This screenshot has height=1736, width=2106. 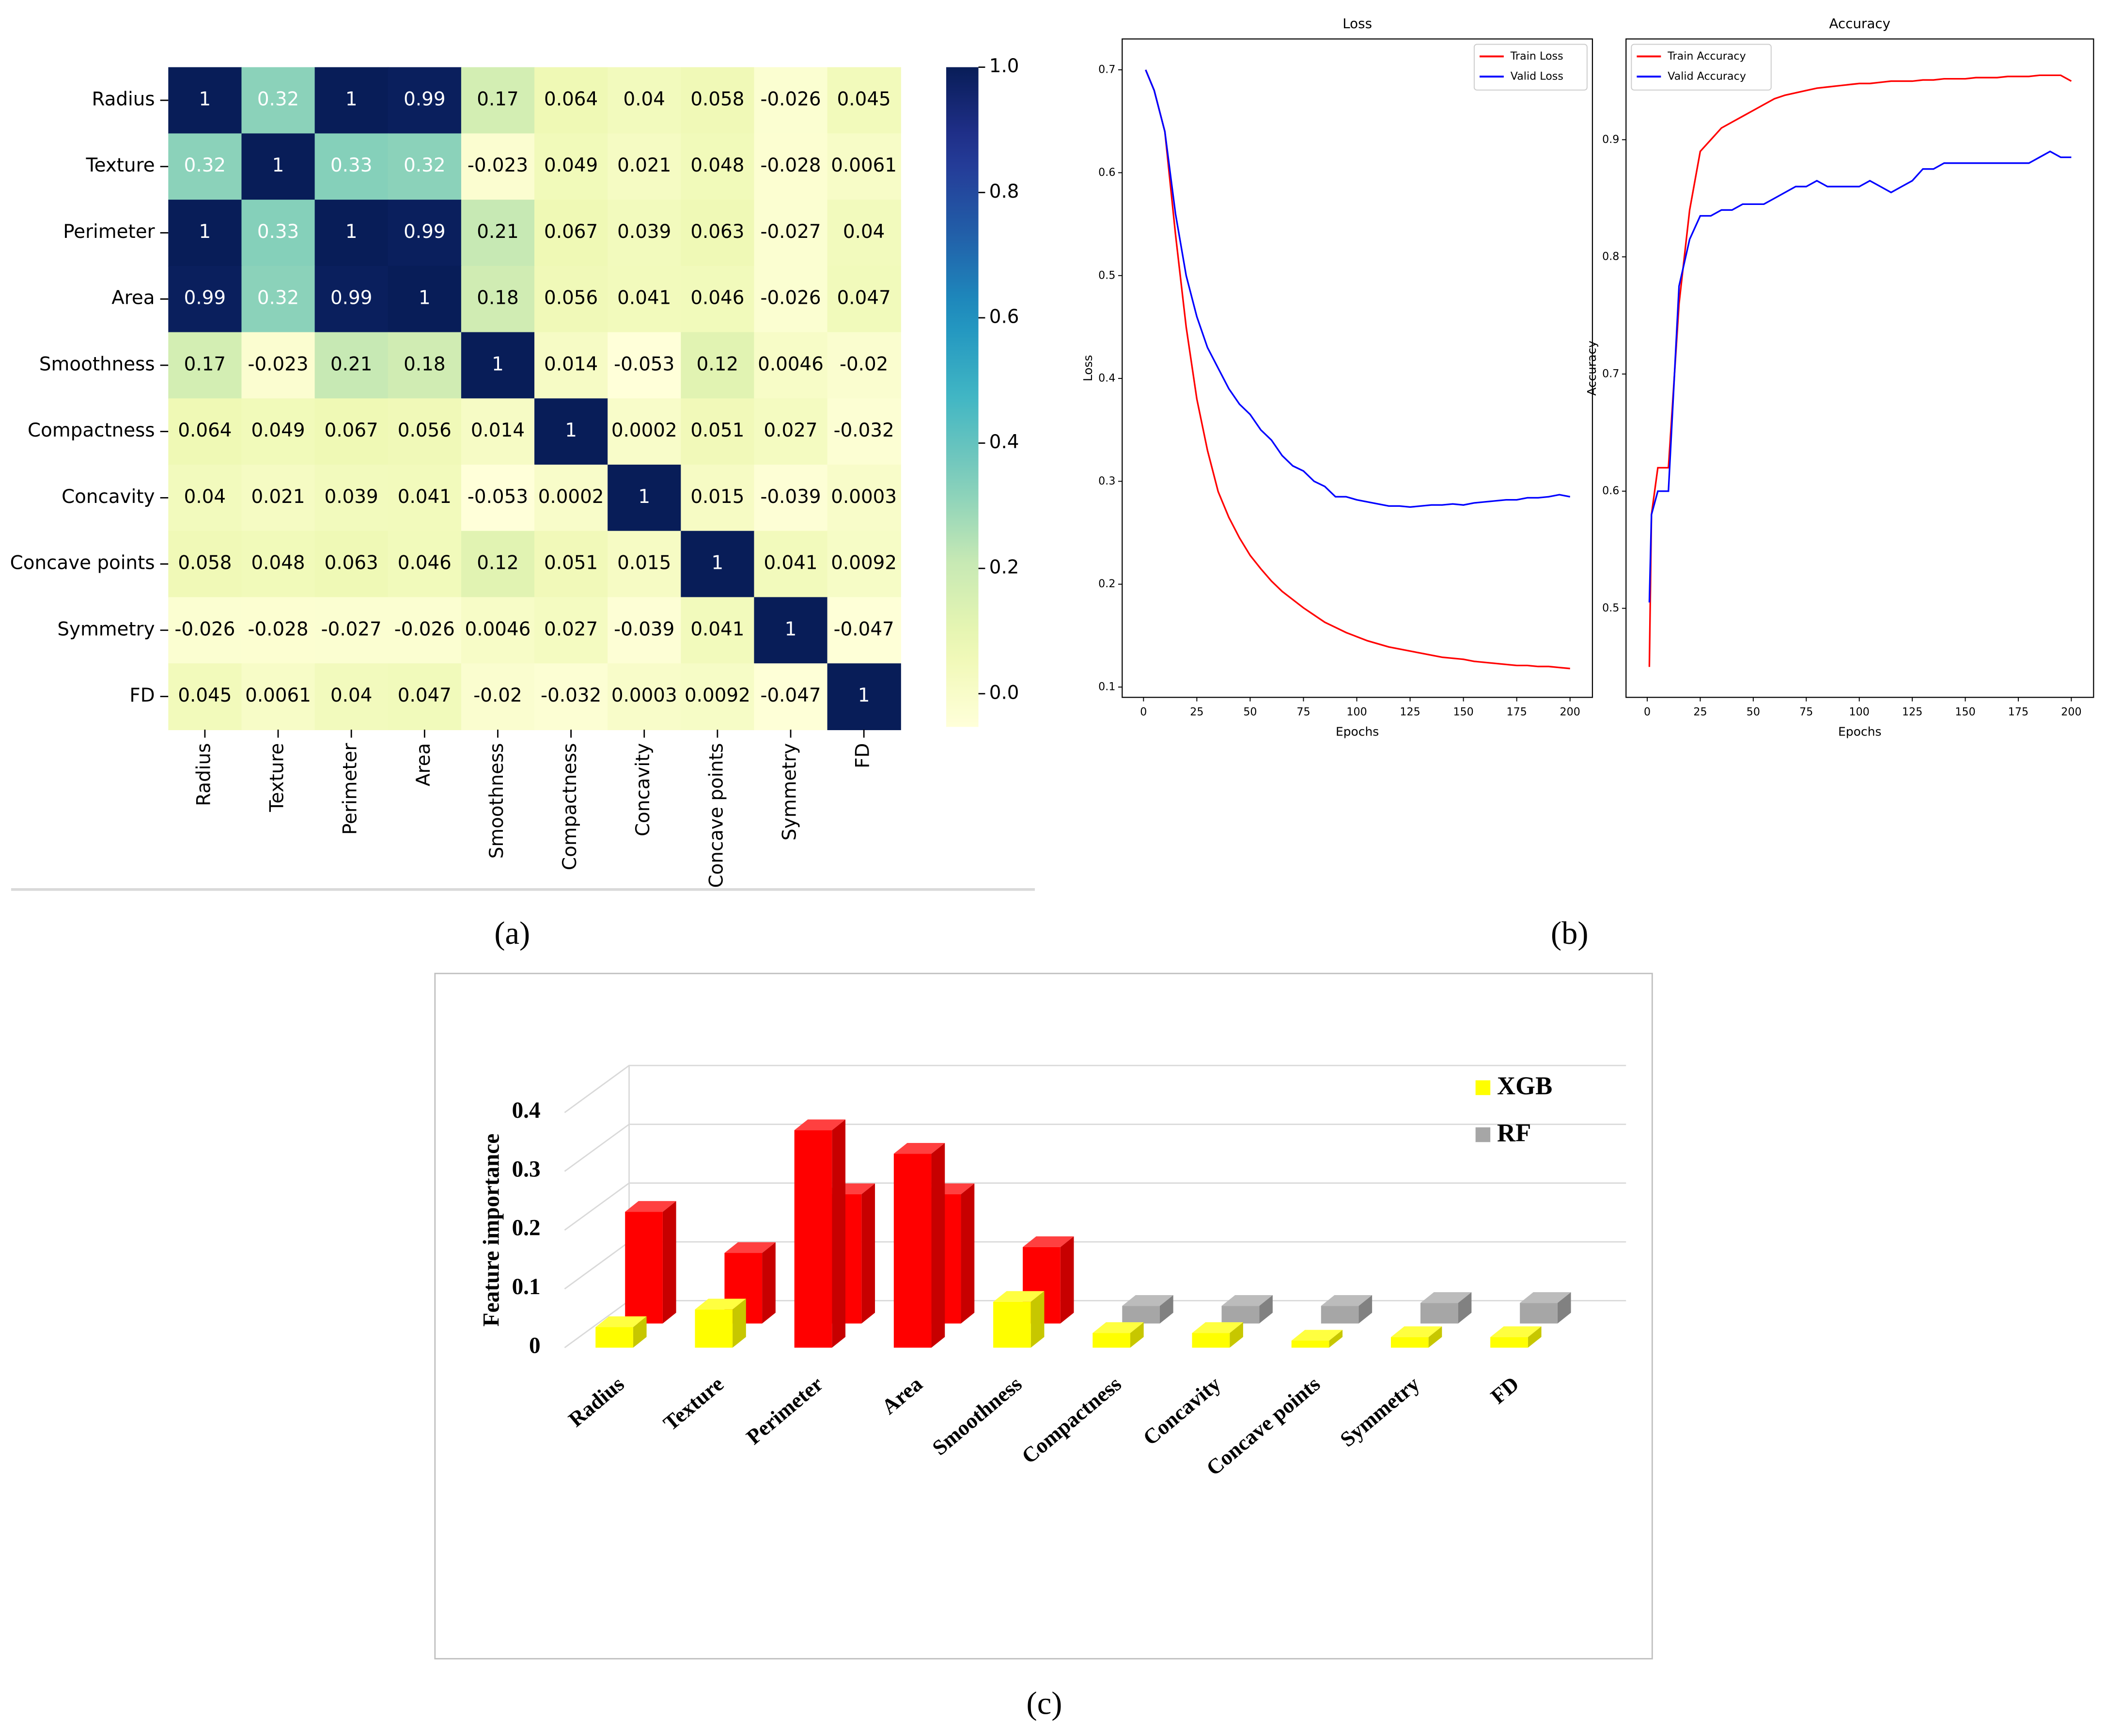 What do you see at coordinates (1107, 69) in the screenshot?
I see `y-tick-label: 0.7` at bounding box center [1107, 69].